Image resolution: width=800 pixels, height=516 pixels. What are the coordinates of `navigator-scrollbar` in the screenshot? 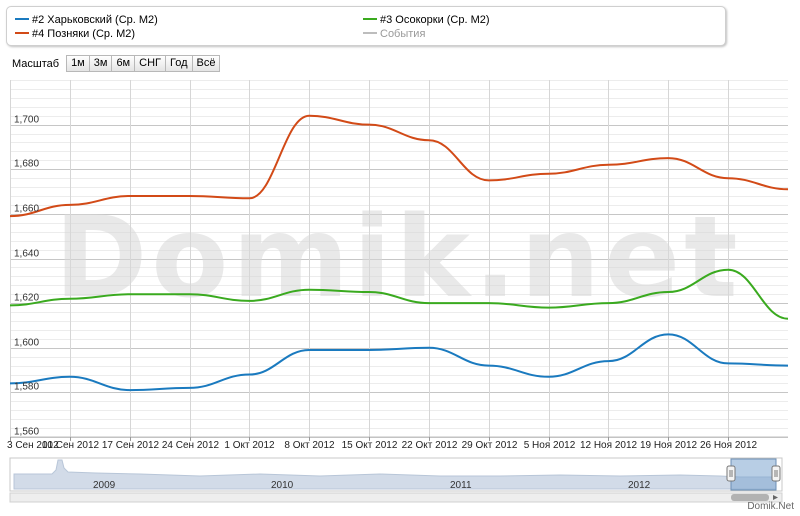 It's located at (396, 497).